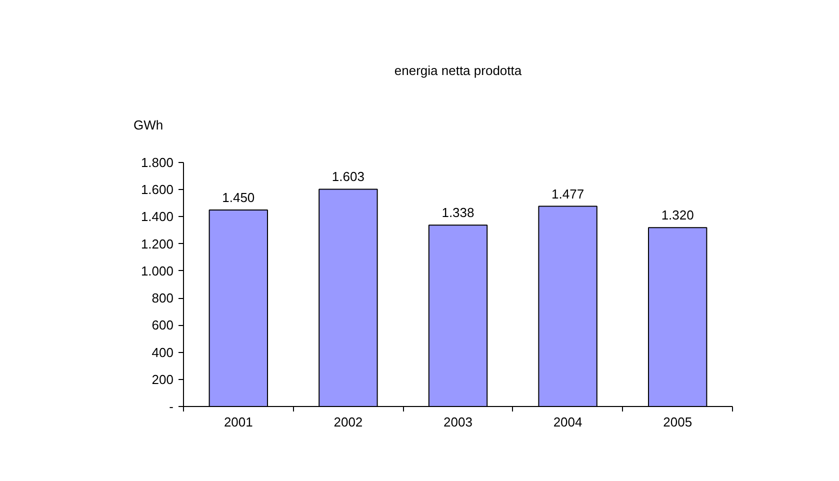 The width and height of the screenshot is (839, 481). What do you see at coordinates (238, 197) in the screenshot?
I see `data-label: 1.450` at bounding box center [238, 197].